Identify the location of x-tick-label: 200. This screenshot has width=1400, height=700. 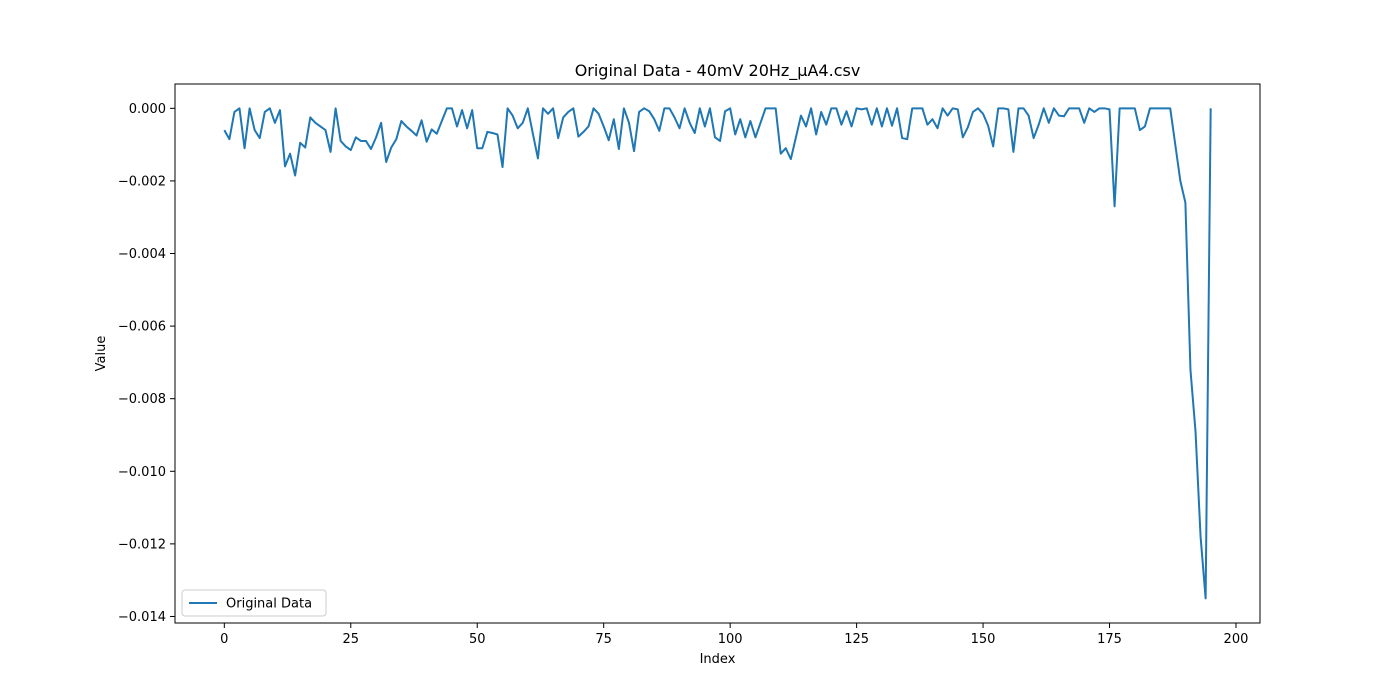
(1236, 639).